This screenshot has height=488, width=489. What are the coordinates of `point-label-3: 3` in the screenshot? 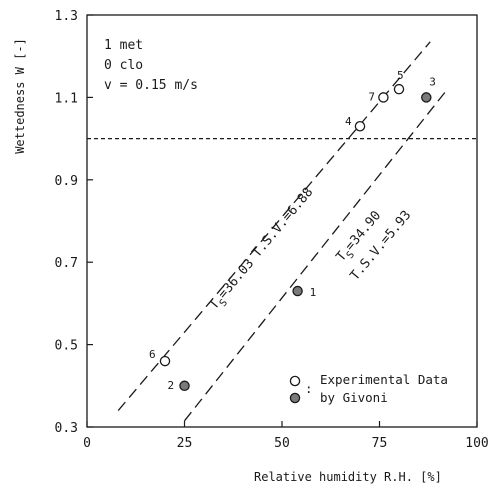 It's located at (432, 81).